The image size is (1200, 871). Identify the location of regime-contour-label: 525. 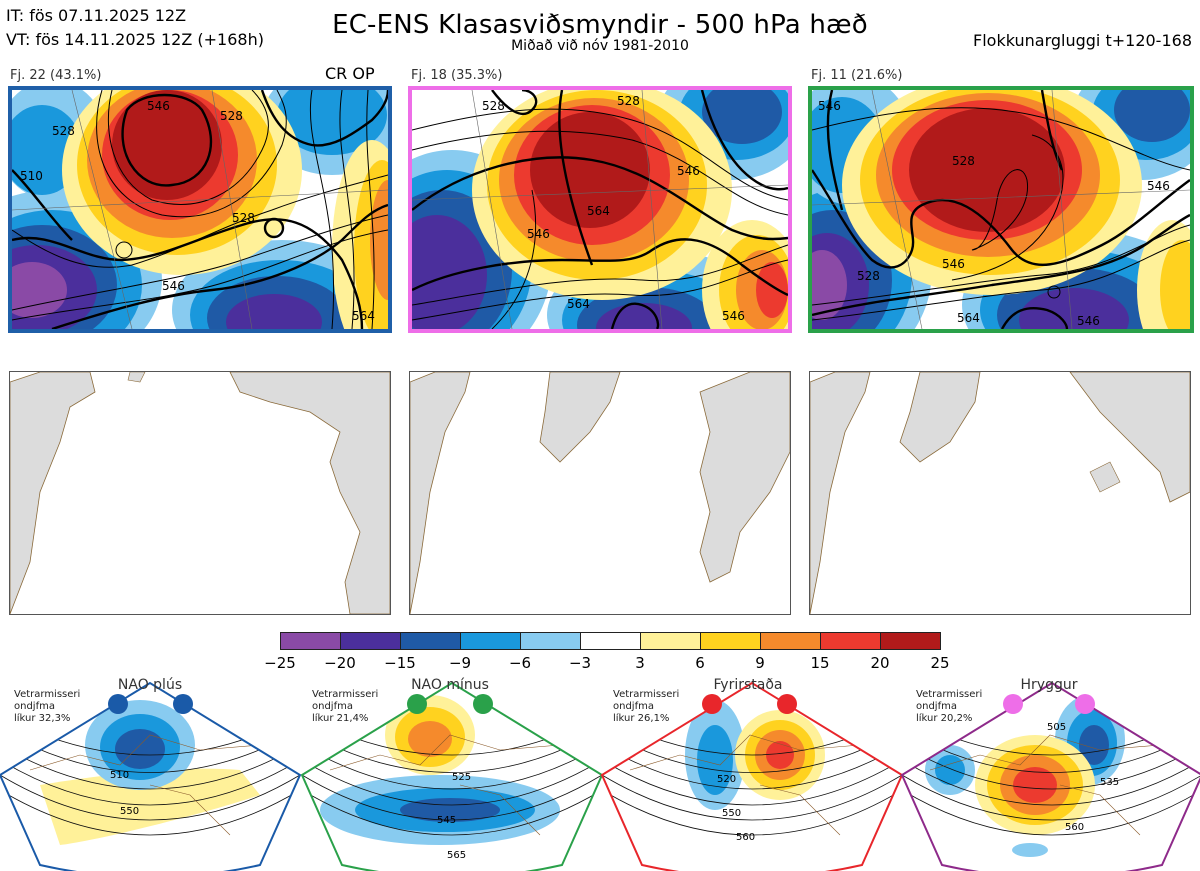
(461, 777).